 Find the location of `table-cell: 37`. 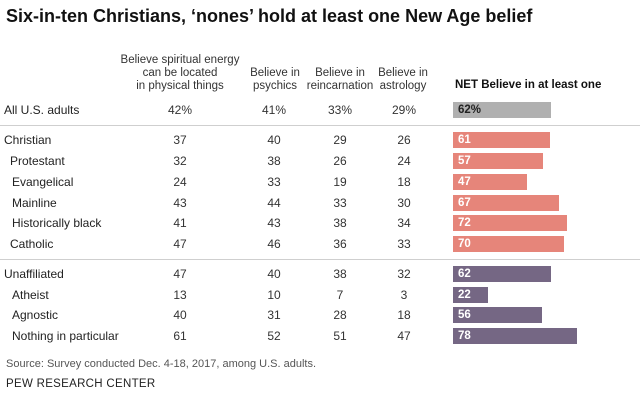

table-cell: 37 is located at coordinates (180, 140).